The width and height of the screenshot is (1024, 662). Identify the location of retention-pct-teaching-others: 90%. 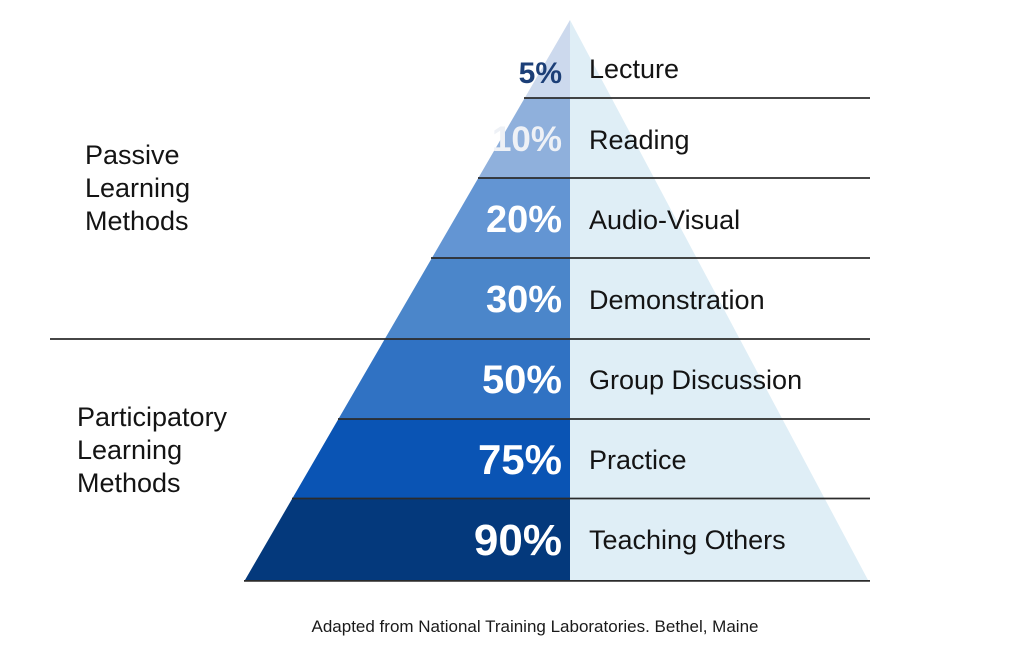
(518, 540).